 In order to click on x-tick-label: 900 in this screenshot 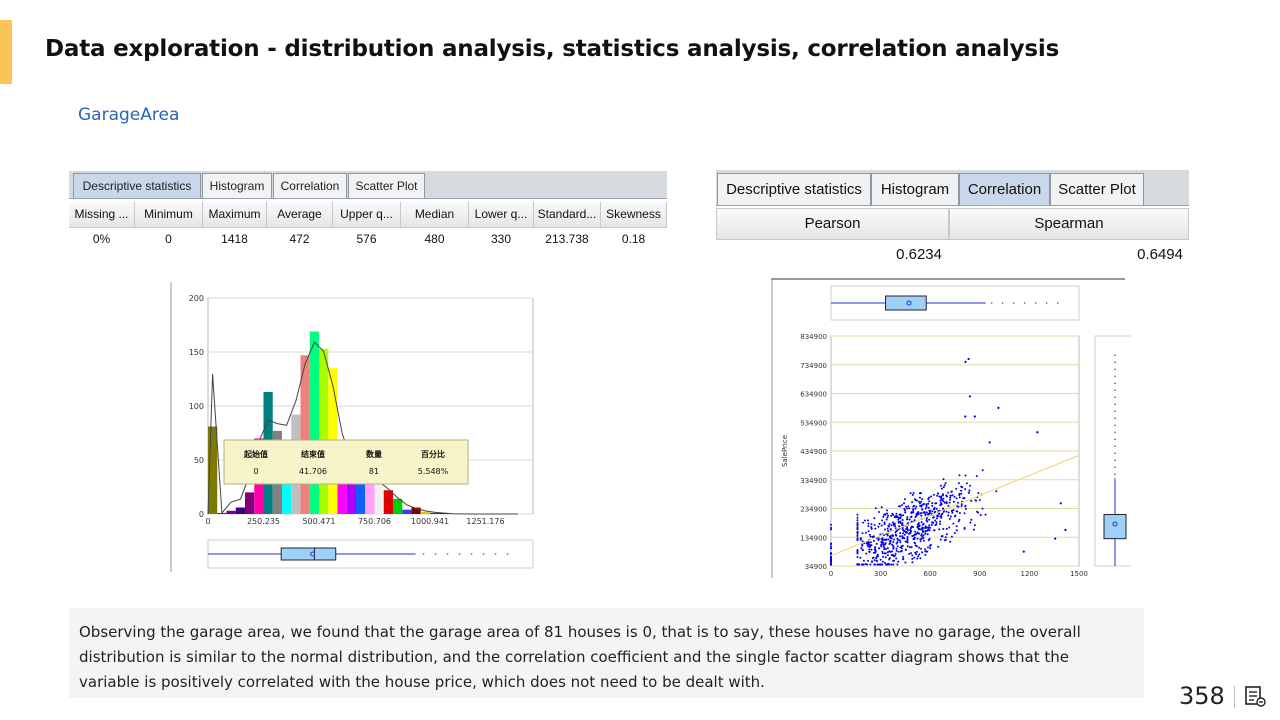, I will do `click(979, 574)`.